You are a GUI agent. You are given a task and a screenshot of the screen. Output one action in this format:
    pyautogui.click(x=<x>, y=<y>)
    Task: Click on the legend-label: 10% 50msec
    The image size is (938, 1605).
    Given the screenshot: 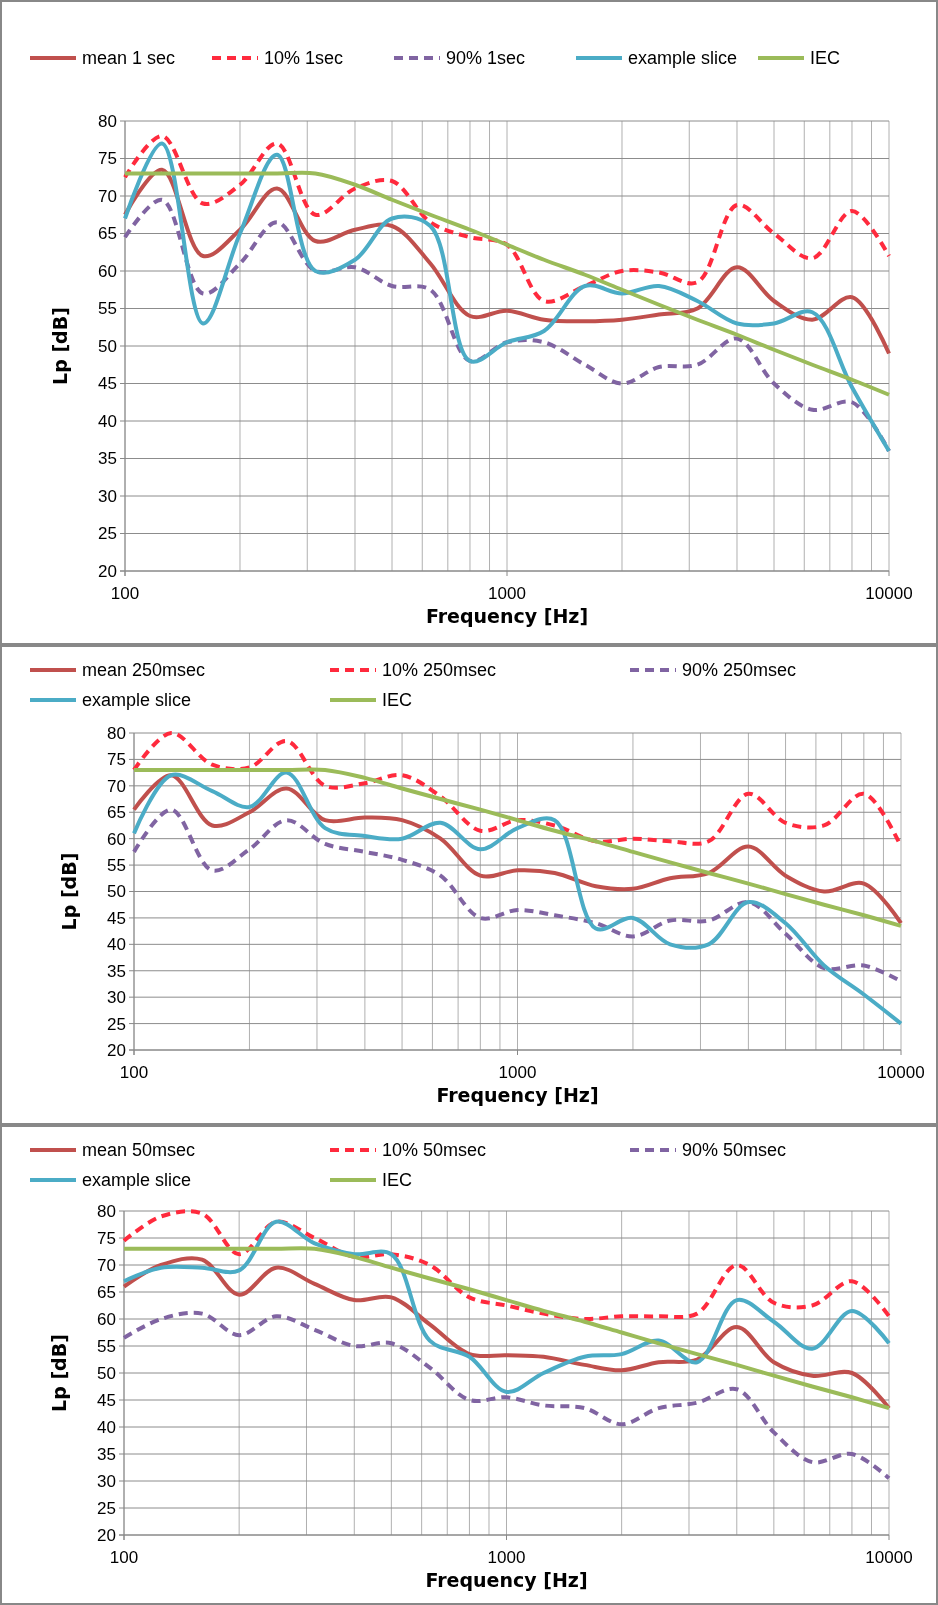 What is the action you would take?
    pyautogui.click(x=434, y=1150)
    